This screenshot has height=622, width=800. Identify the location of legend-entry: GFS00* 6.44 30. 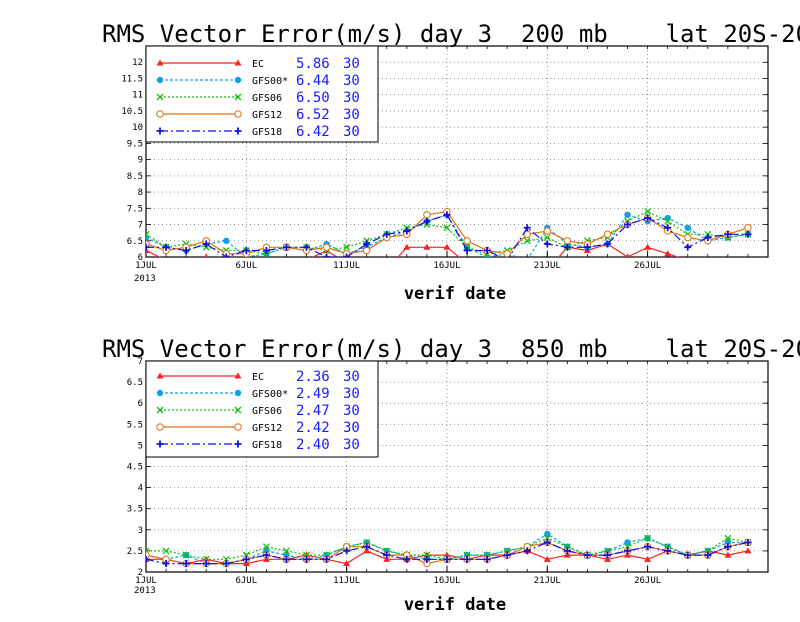
(258, 81).